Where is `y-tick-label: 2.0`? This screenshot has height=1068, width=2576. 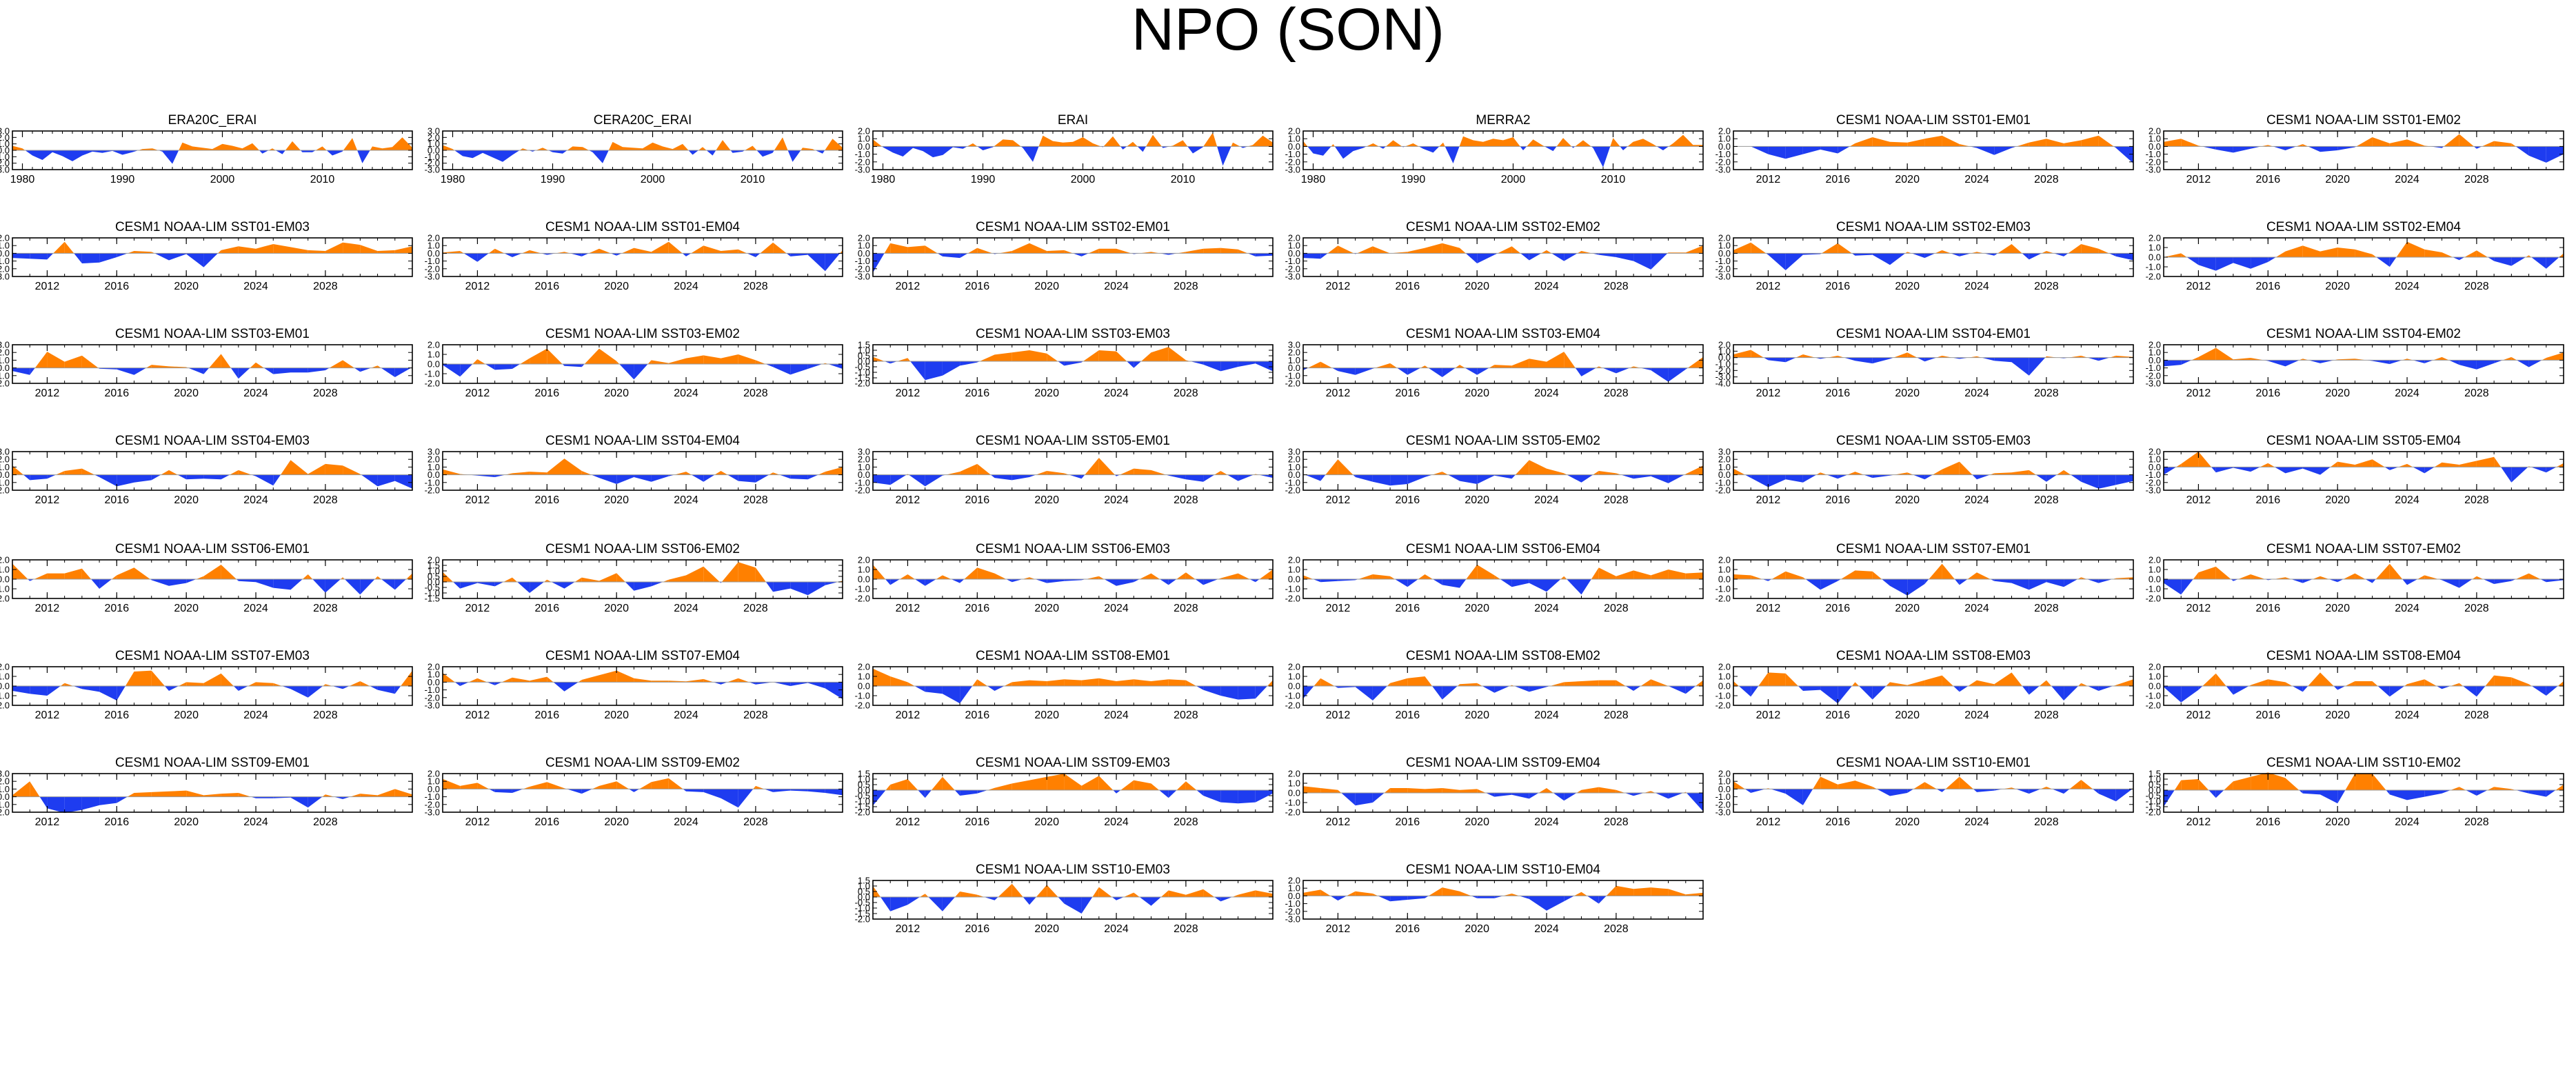
y-tick-label: 2.0 is located at coordinates (864, 667).